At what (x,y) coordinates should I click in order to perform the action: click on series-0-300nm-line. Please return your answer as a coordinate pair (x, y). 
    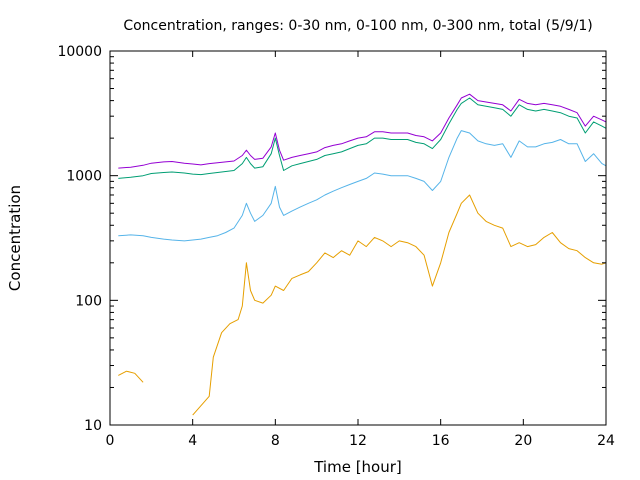
    Looking at the image, I should click on (362, 138).